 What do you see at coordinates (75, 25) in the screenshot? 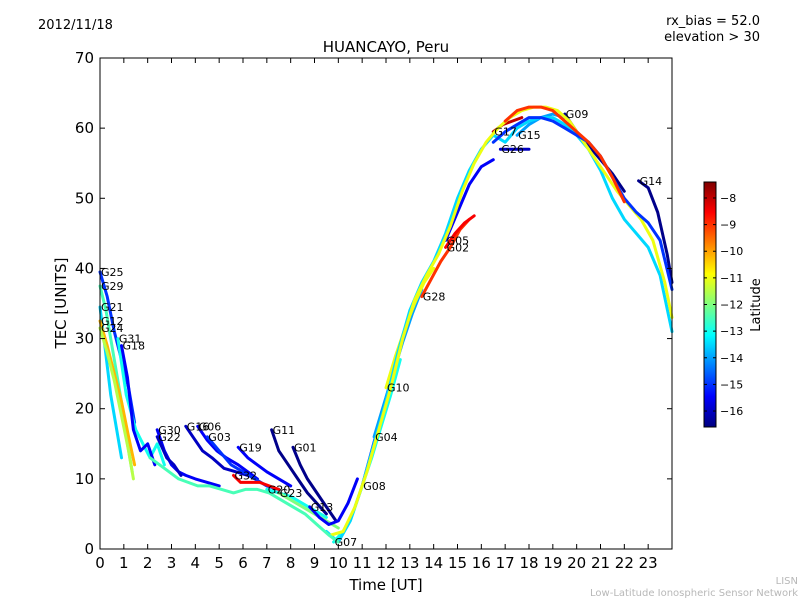
I see `date-label: 2012/11/18` at bounding box center [75, 25].